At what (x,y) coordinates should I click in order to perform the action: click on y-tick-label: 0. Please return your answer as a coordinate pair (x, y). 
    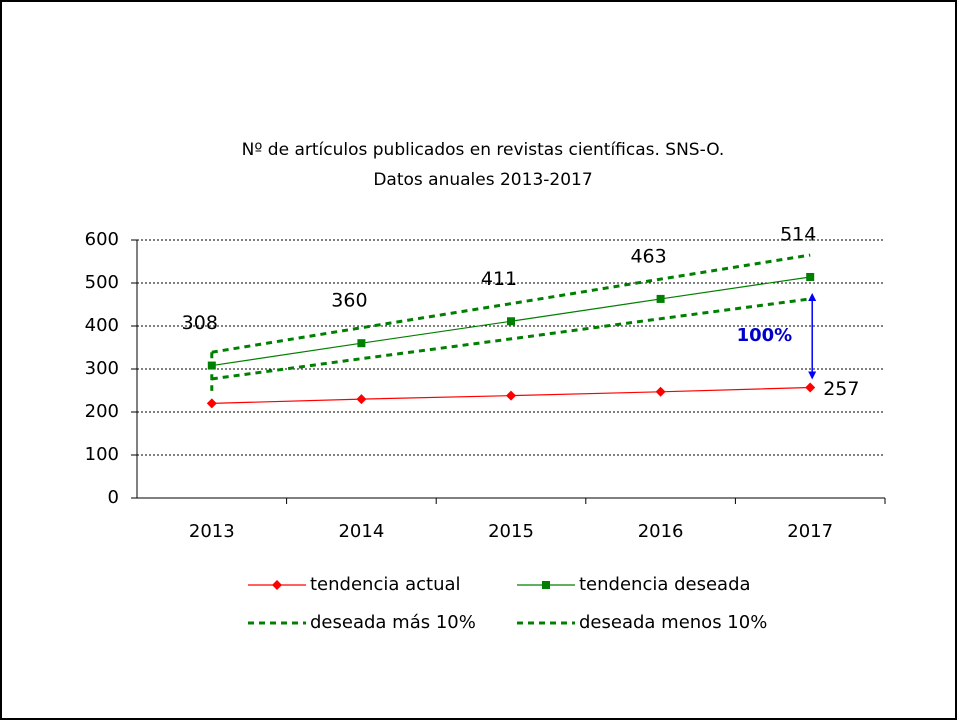
    Looking at the image, I should click on (113, 497).